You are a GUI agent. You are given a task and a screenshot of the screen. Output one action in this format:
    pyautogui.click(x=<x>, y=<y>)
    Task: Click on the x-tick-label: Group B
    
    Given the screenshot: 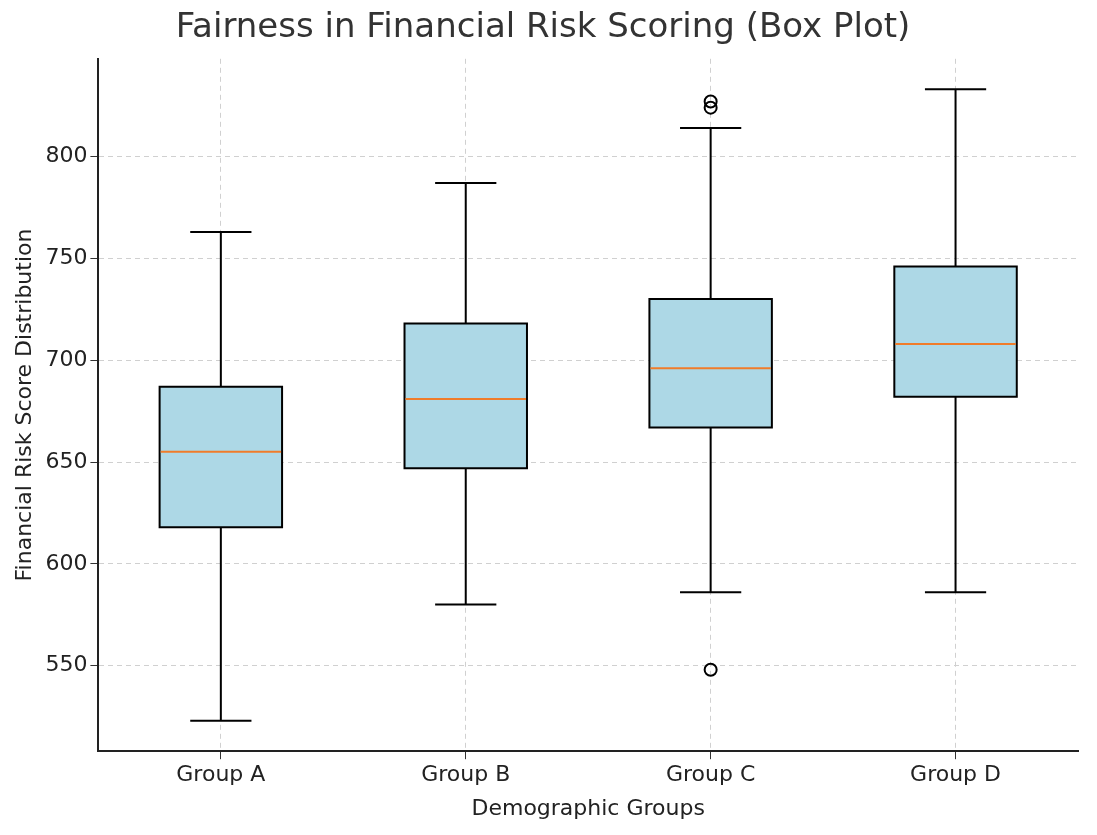 What is the action you would take?
    pyautogui.click(x=466, y=774)
    